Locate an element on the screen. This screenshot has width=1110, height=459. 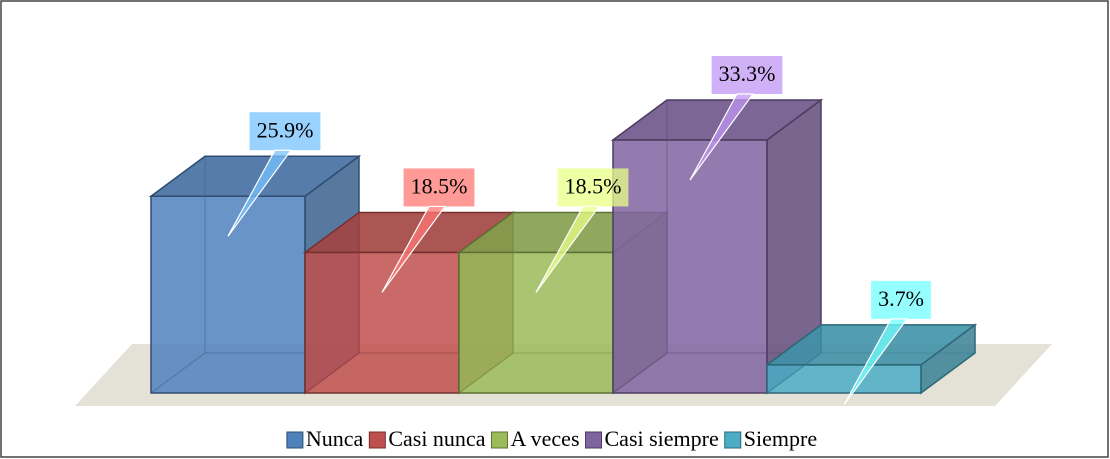
data-label-text: 3.7% is located at coordinates (901, 298).